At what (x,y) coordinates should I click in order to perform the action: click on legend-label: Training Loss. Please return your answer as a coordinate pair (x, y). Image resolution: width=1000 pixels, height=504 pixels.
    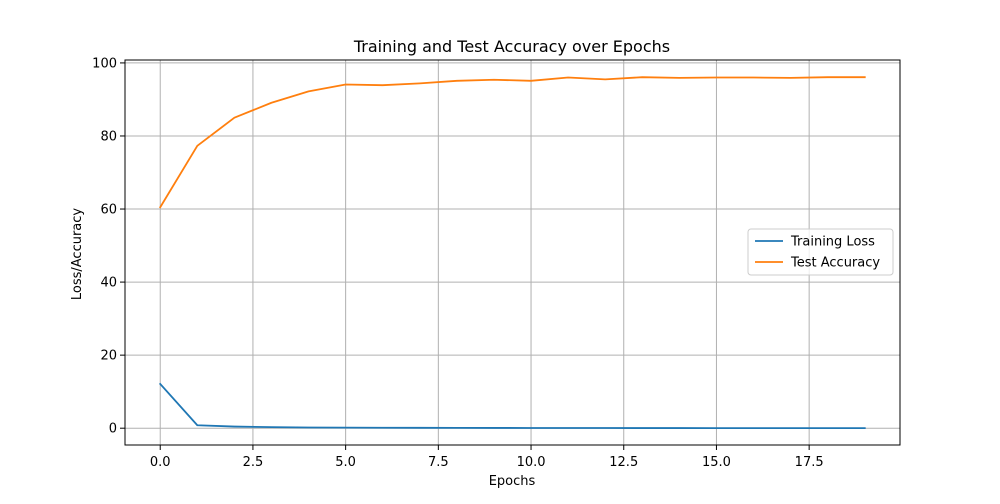
    Looking at the image, I should click on (832, 242).